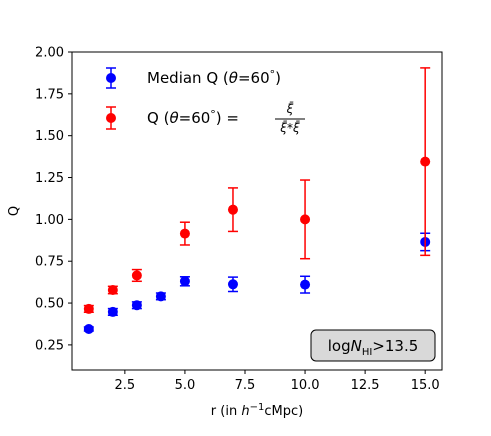 This screenshot has width=491, height=436. I want to click on annotation-box, so click(373, 345).